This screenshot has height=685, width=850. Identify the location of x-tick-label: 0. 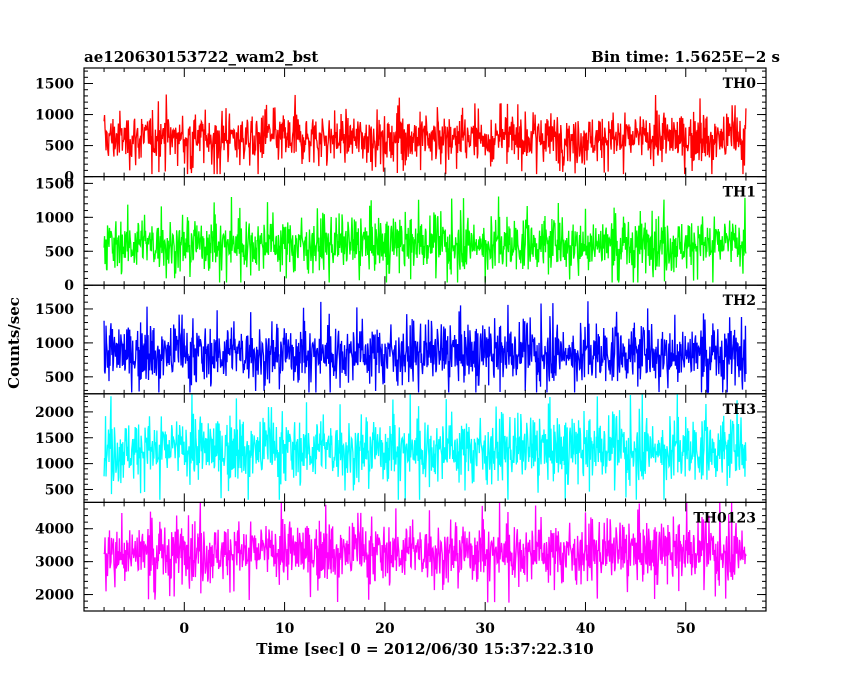
(184, 629).